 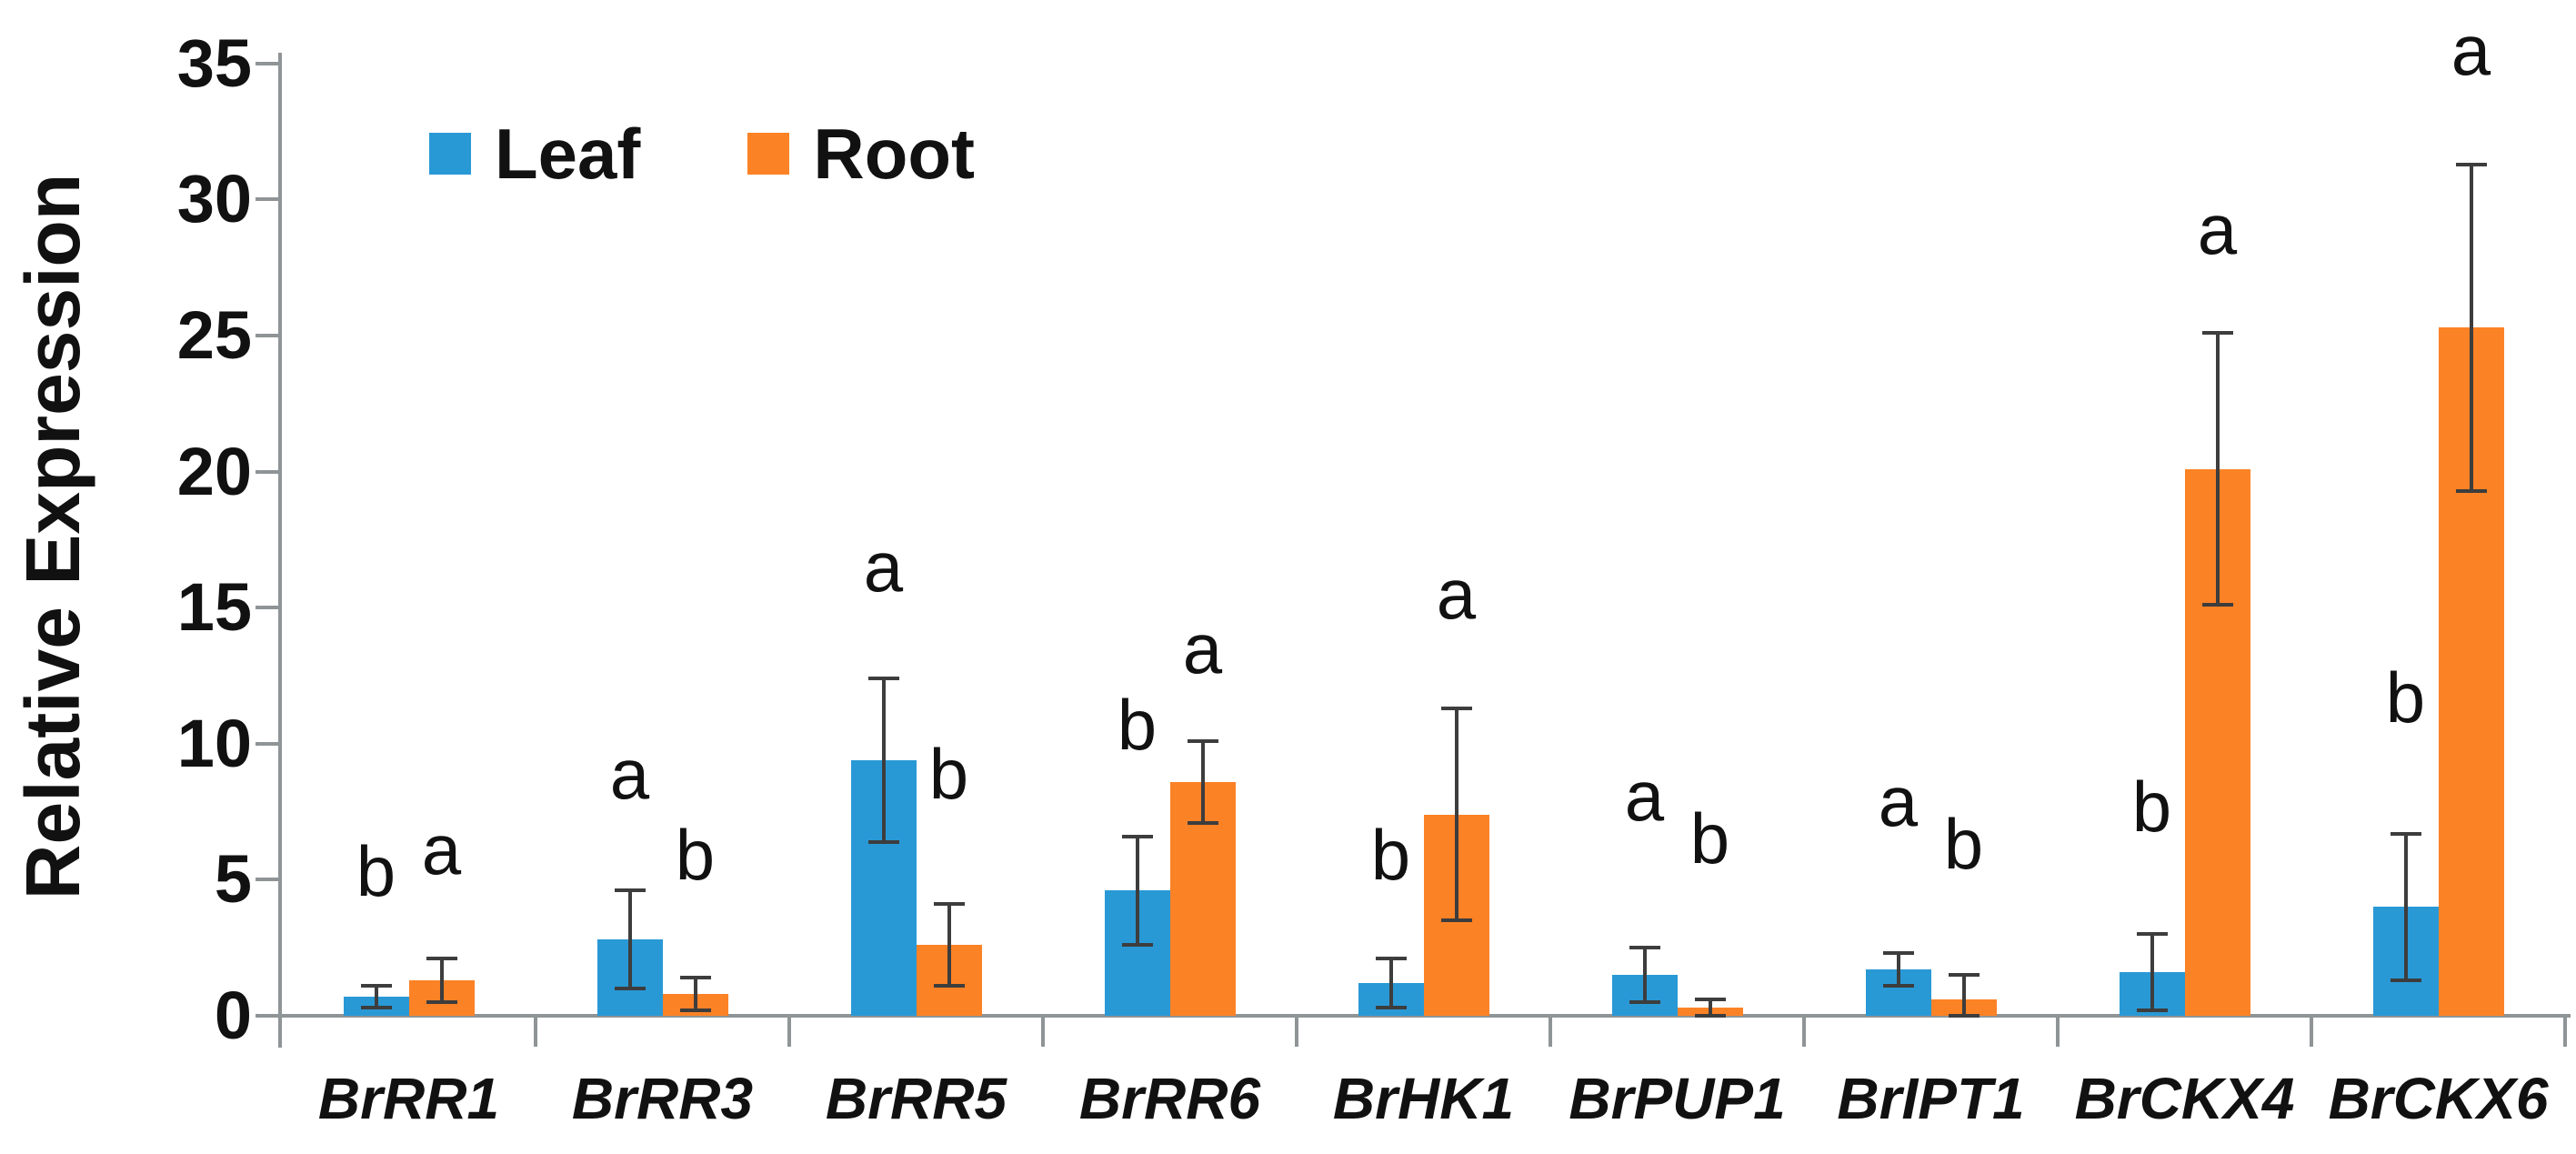 I want to click on error-bar-cap-bottom-leaf-BrCKX6, so click(x=2405, y=980).